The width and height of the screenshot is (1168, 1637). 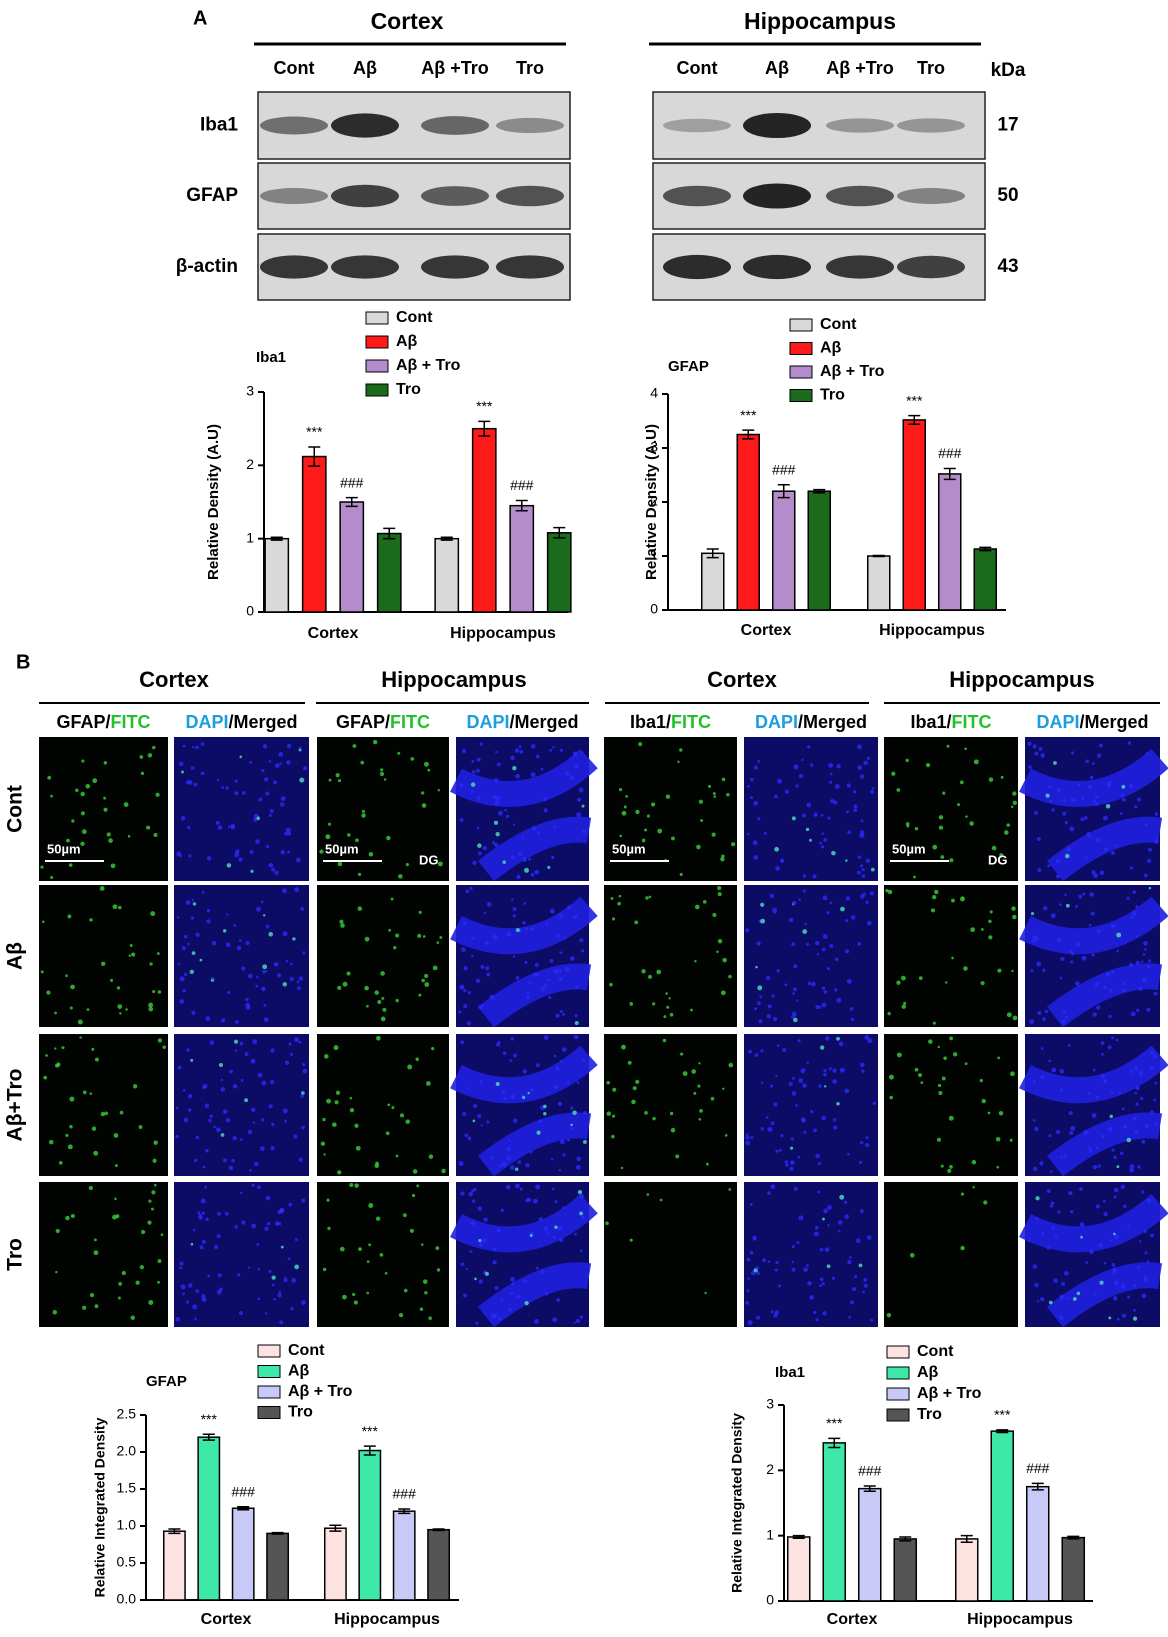 I want to click on x-tick-label: Cortex, so click(x=333, y=633).